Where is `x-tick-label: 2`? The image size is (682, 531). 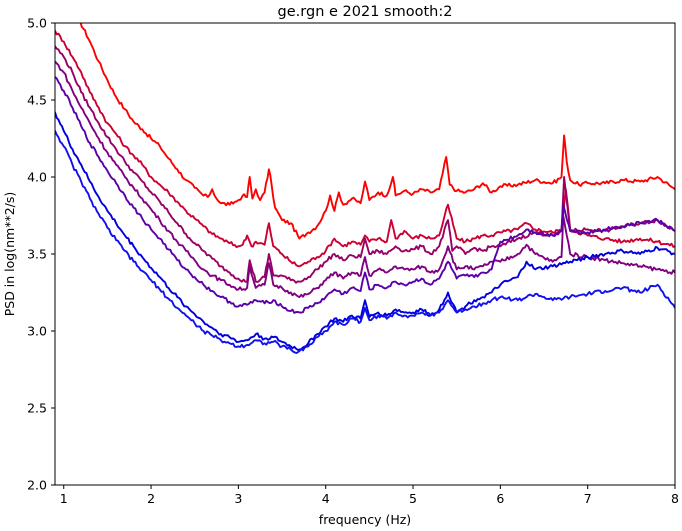
x-tick-label: 2 is located at coordinates (151, 498).